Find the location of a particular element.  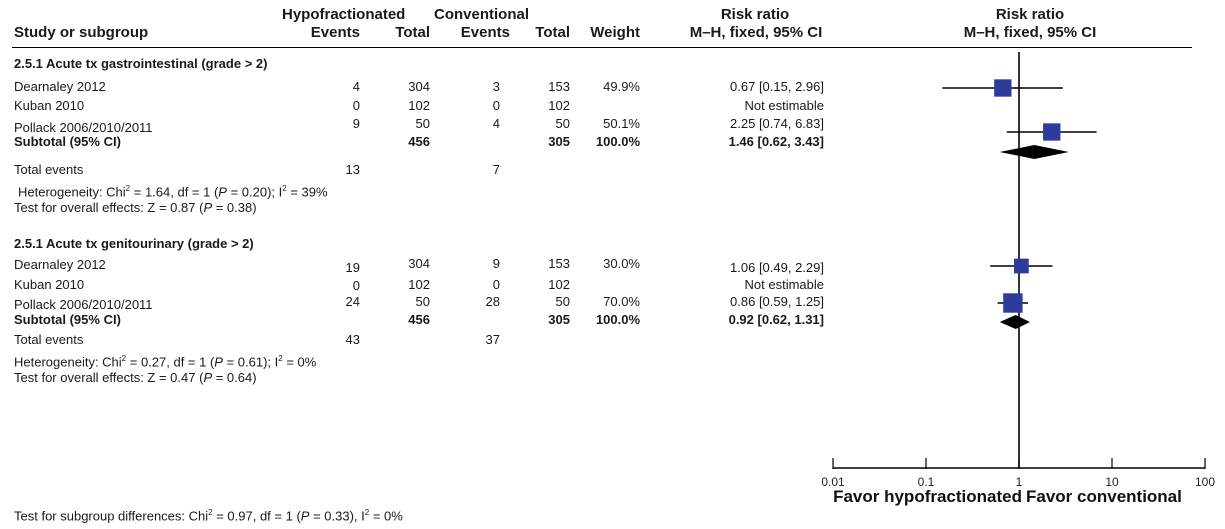

x-tick-label: 0.01 is located at coordinates (833, 482).